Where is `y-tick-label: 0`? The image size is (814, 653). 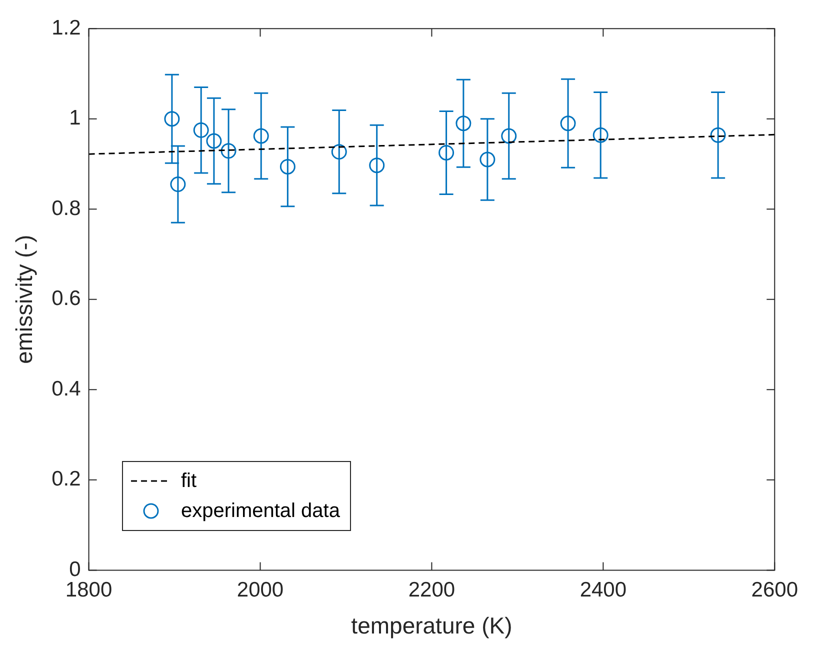
y-tick-label: 0 is located at coordinates (75, 569).